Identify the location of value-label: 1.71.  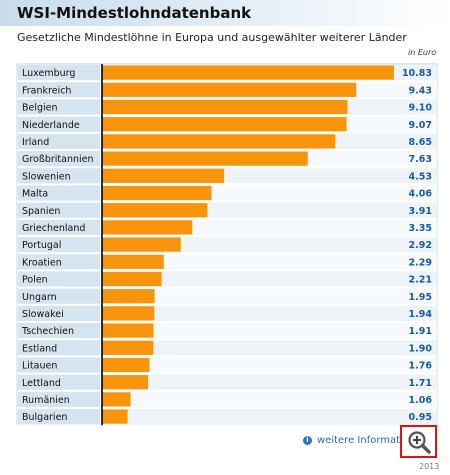
(420, 383).